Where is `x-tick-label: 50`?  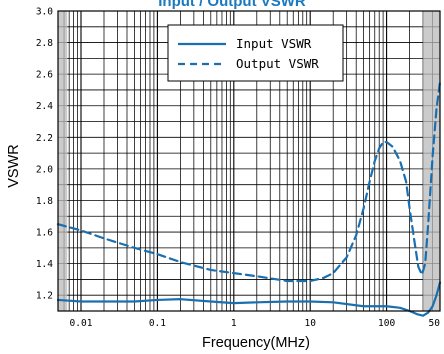 x-tick-label: 50 is located at coordinates (435, 323).